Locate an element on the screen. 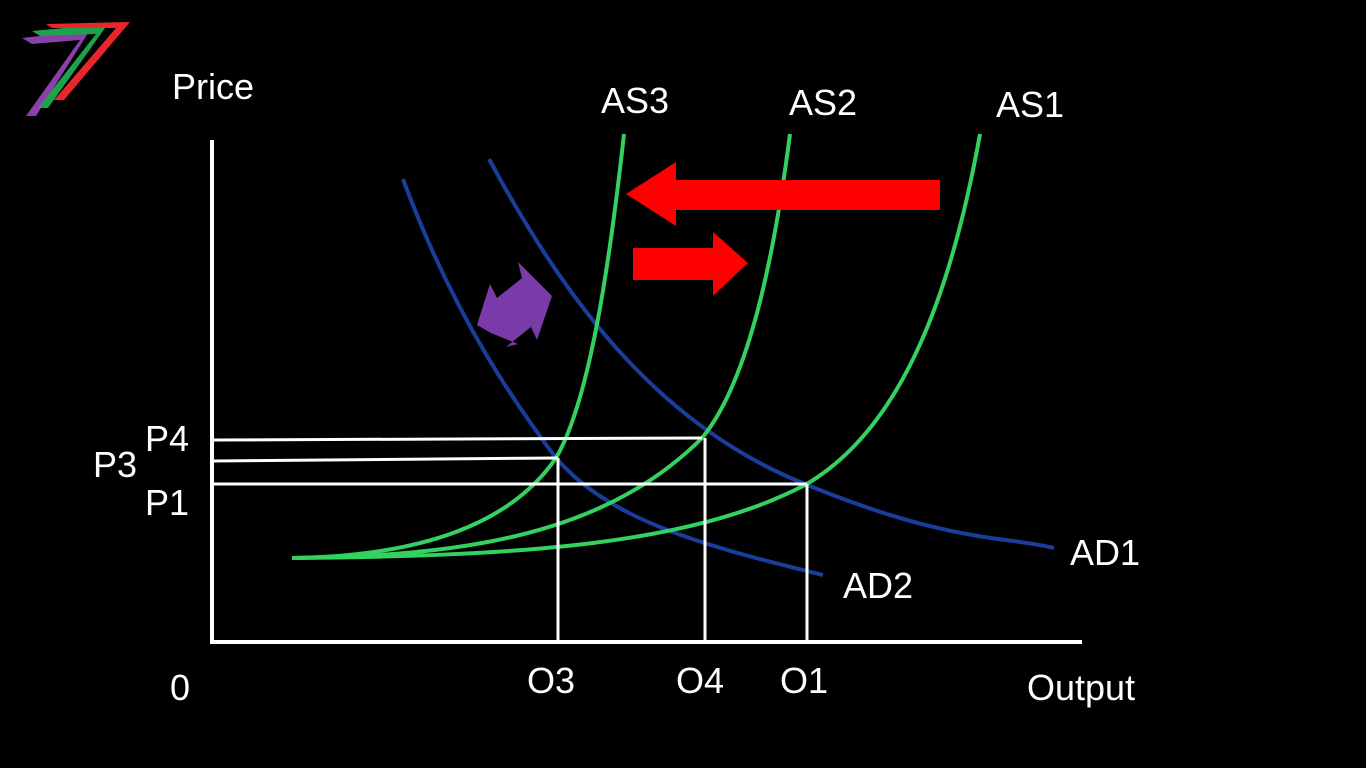  p4-label: P4 is located at coordinates (167, 438).